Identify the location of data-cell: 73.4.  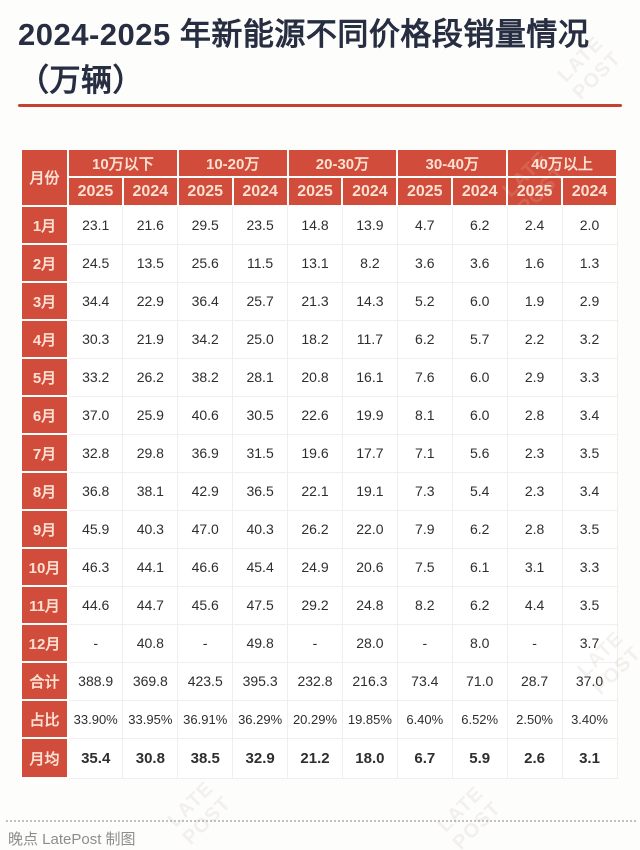
(424, 681).